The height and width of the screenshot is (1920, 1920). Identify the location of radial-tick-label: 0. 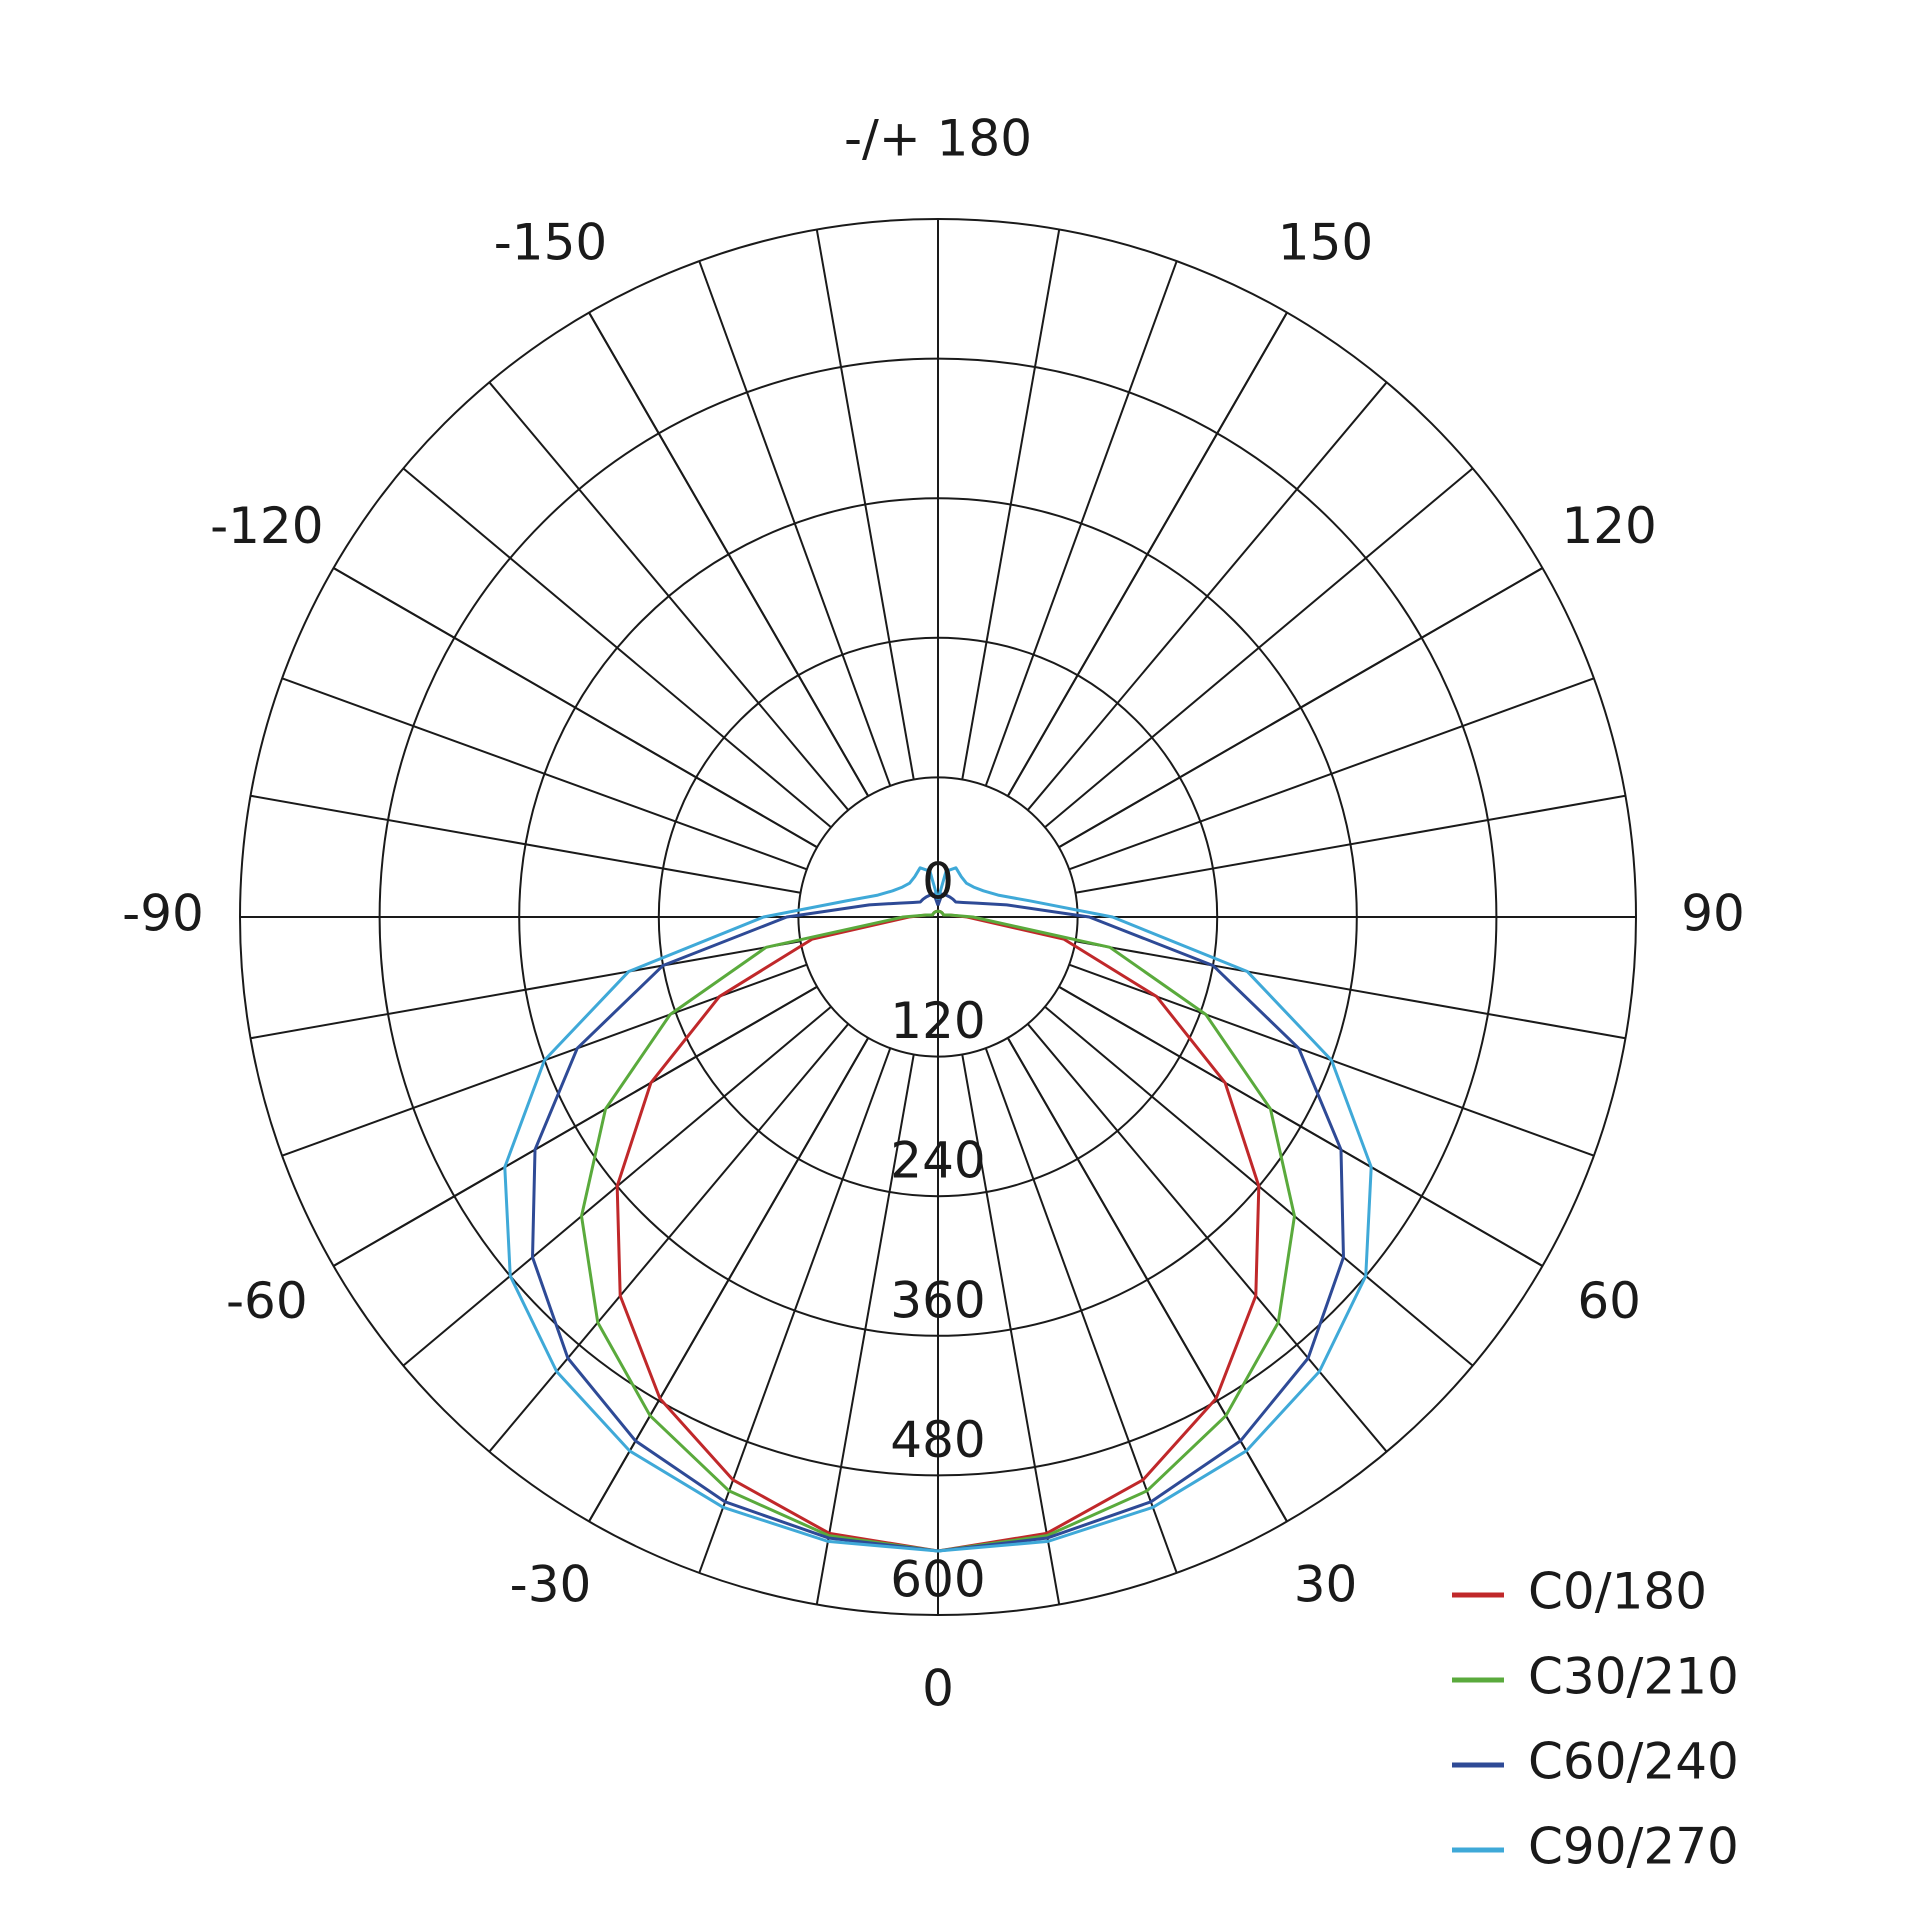
(938, 882).